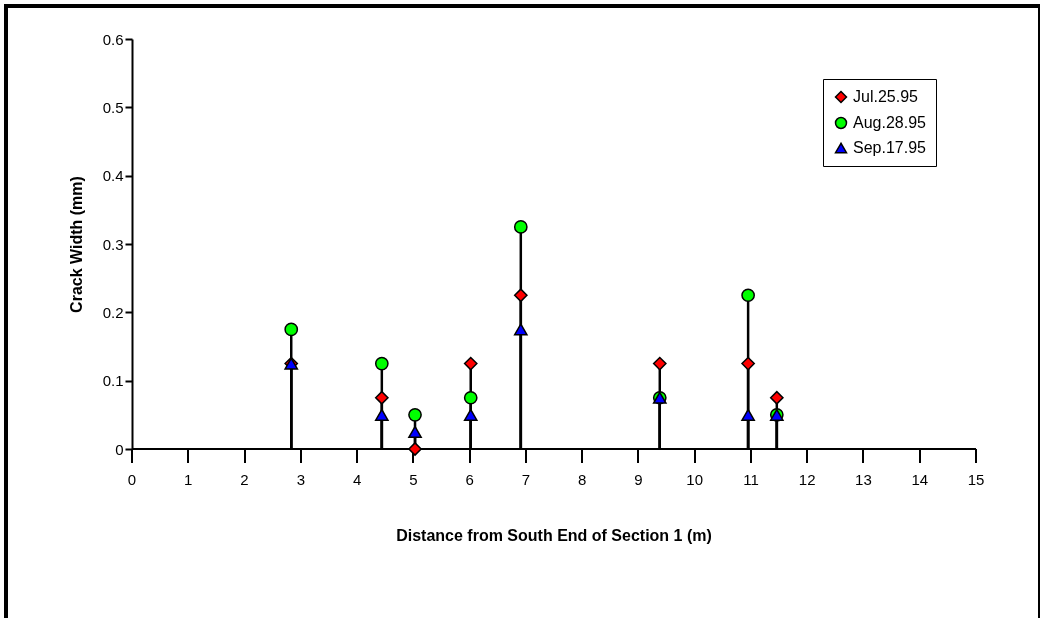  I want to click on x-tick-label: 8, so click(582, 479).